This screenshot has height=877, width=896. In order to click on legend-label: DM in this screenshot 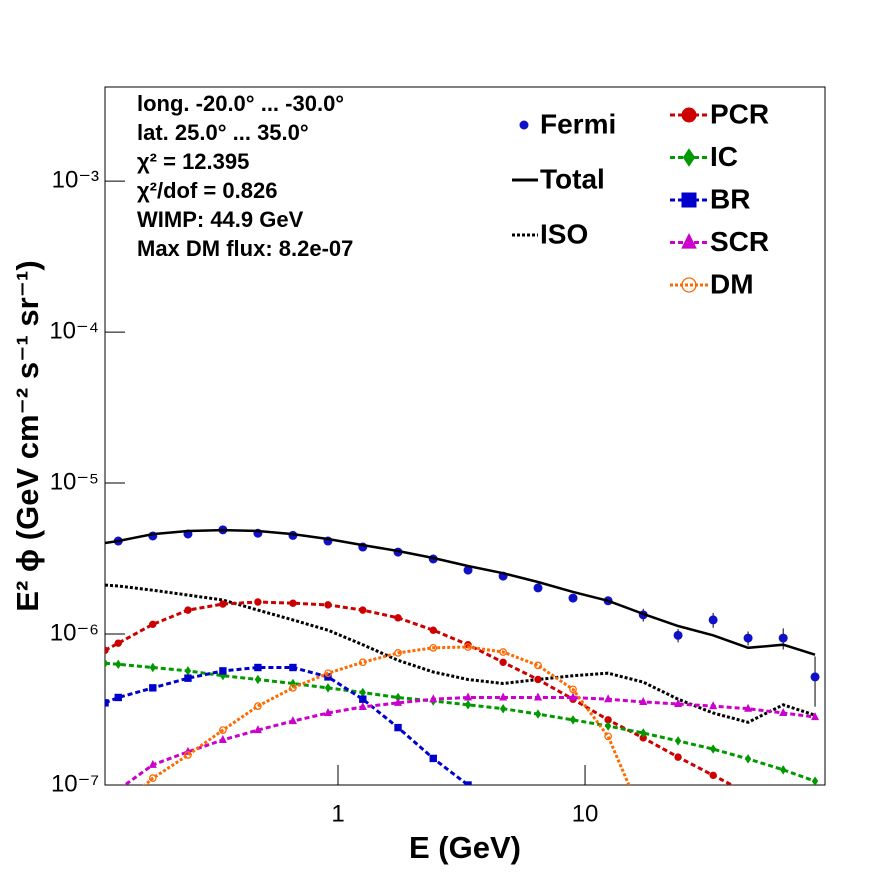, I will do `click(732, 283)`.